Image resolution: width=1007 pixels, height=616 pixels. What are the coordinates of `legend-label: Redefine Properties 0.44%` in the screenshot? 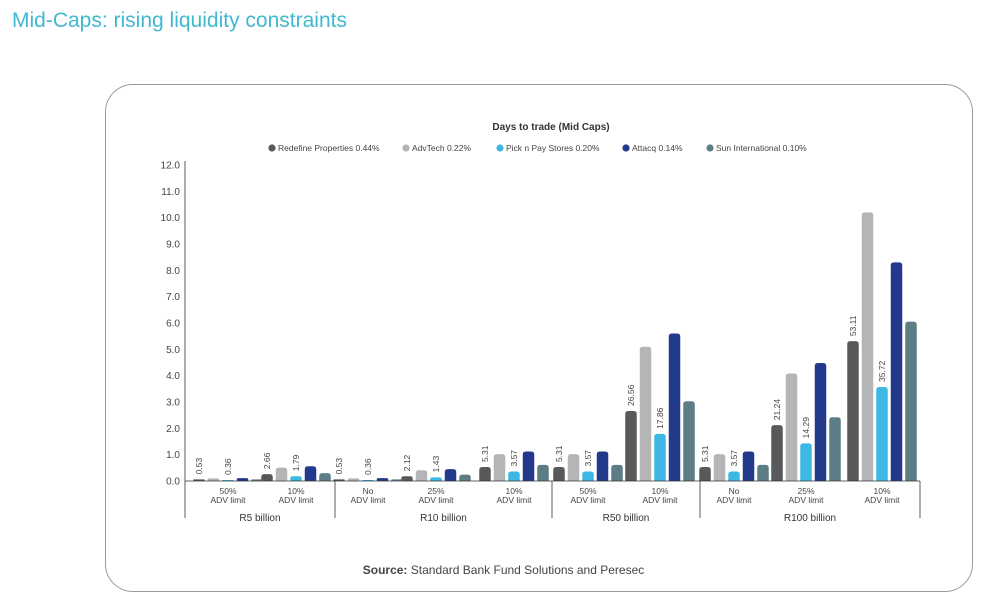 It's located at (329, 148).